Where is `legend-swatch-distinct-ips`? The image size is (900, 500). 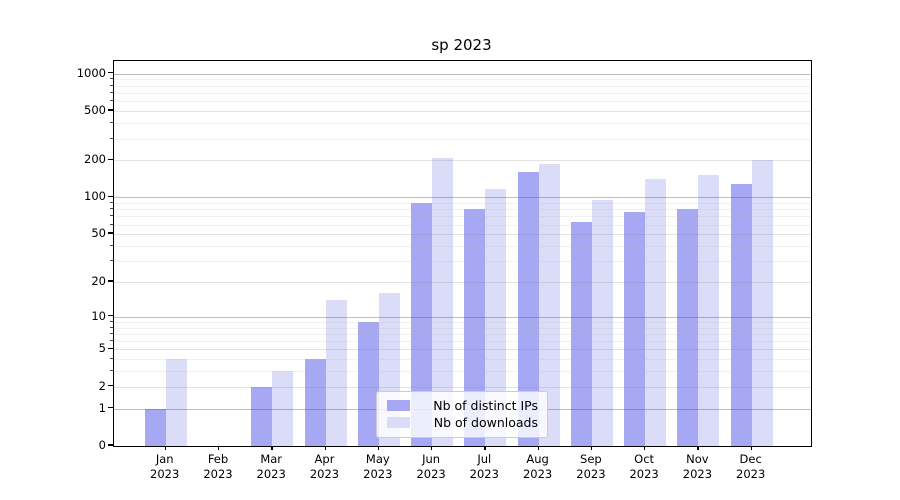
legend-swatch-distinct-ips is located at coordinates (398, 405).